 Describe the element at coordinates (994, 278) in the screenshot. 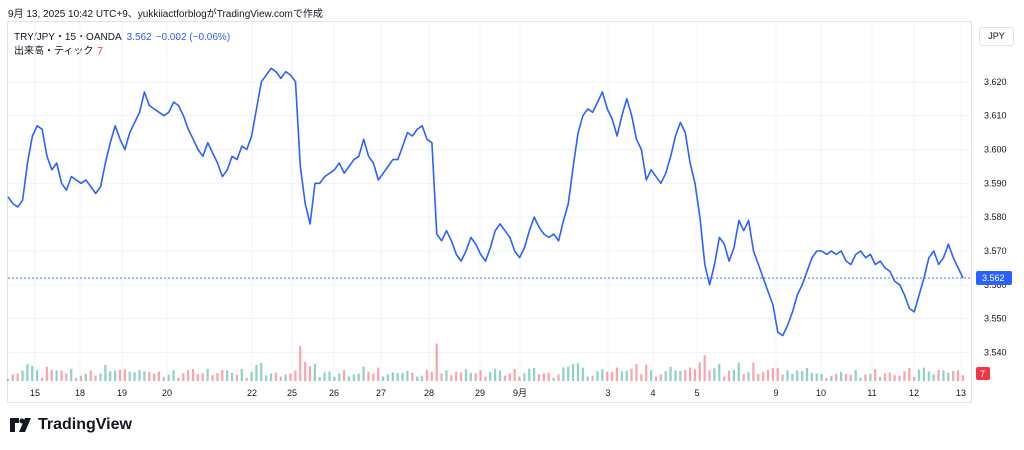

I see `last-price-badge` at that location.